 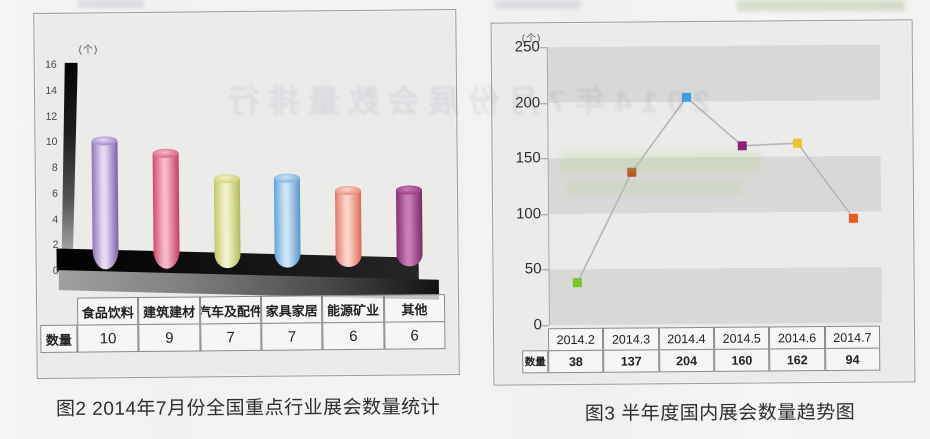 I want to click on figure2-y-tick-label: 12, so click(x=51, y=116).